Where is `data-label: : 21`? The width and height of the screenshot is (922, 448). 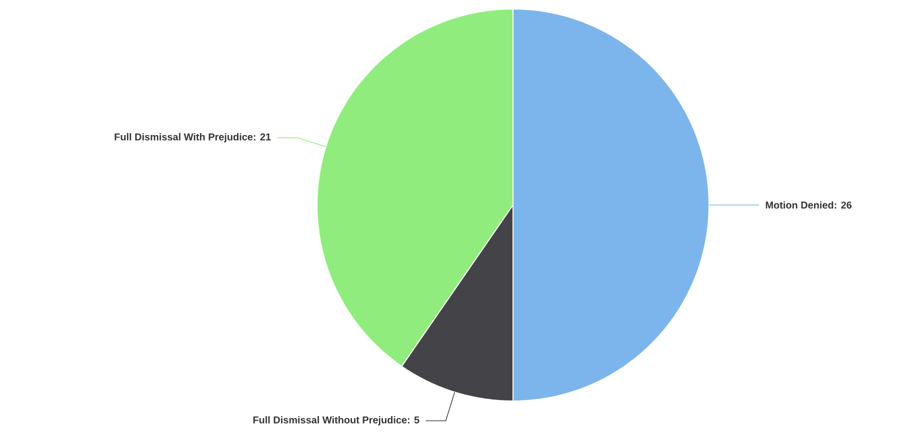 data-label: : 21 is located at coordinates (262, 136).